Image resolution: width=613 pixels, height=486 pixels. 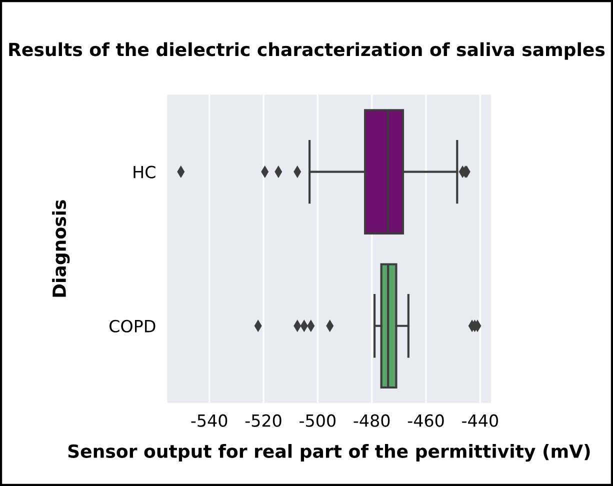 What do you see at coordinates (263, 420) in the screenshot?
I see `x-tick-label: -520` at bounding box center [263, 420].